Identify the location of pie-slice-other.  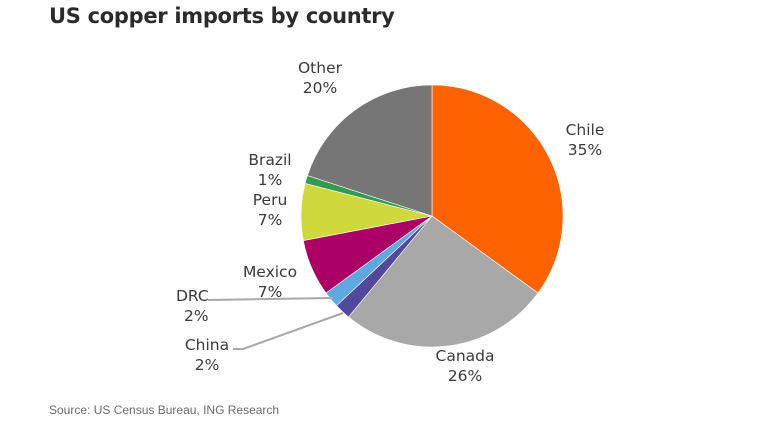
(370, 150).